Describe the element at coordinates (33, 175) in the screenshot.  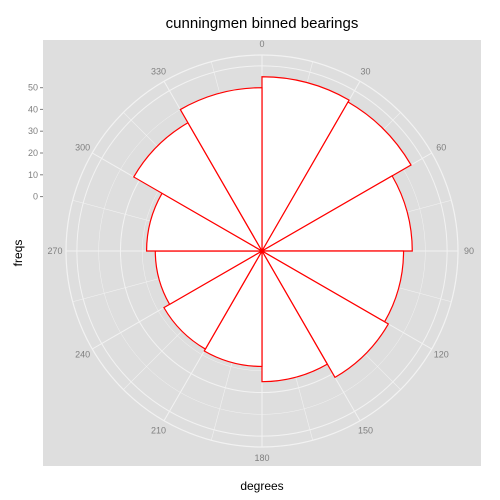
I see `y-tick-label: 10` at that location.